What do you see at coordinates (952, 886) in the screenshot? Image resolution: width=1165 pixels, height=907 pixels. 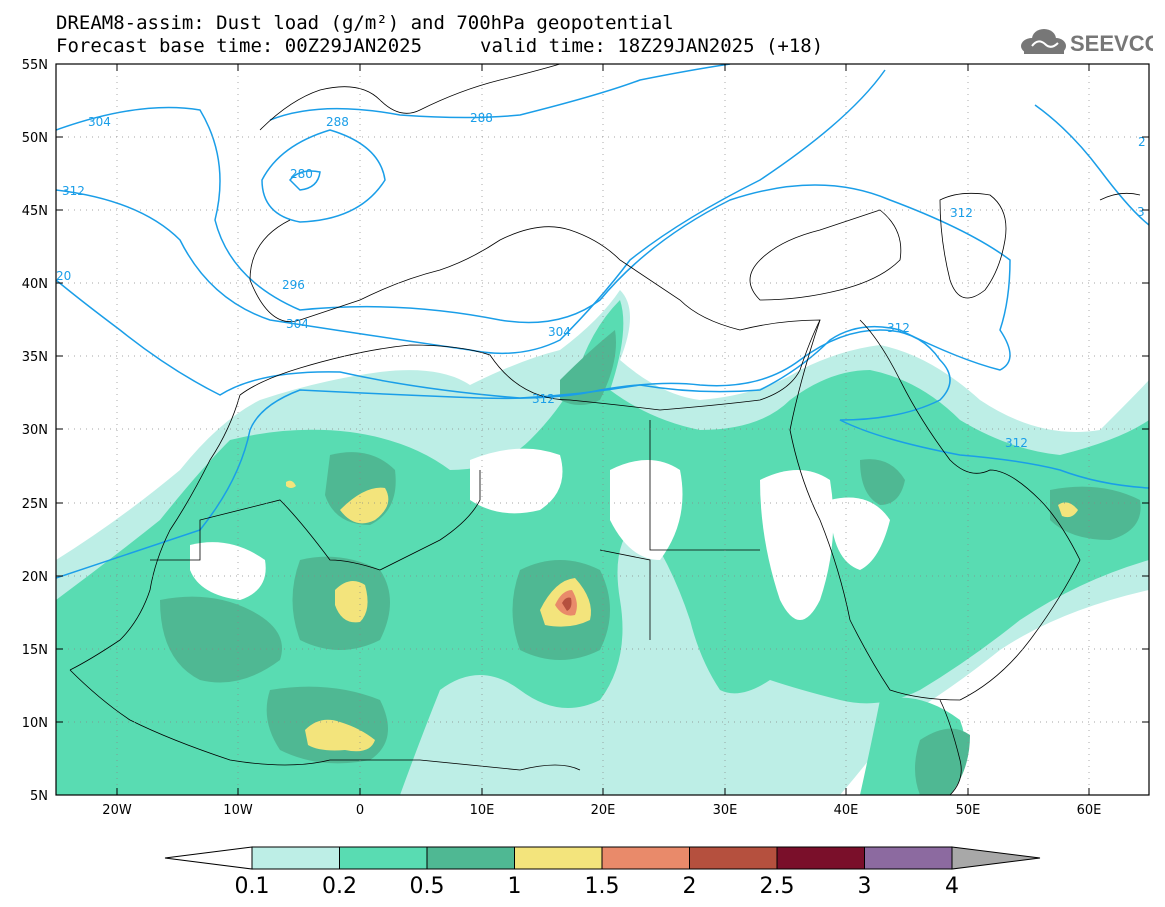 I see `colorbar-tick-label: 4` at bounding box center [952, 886].